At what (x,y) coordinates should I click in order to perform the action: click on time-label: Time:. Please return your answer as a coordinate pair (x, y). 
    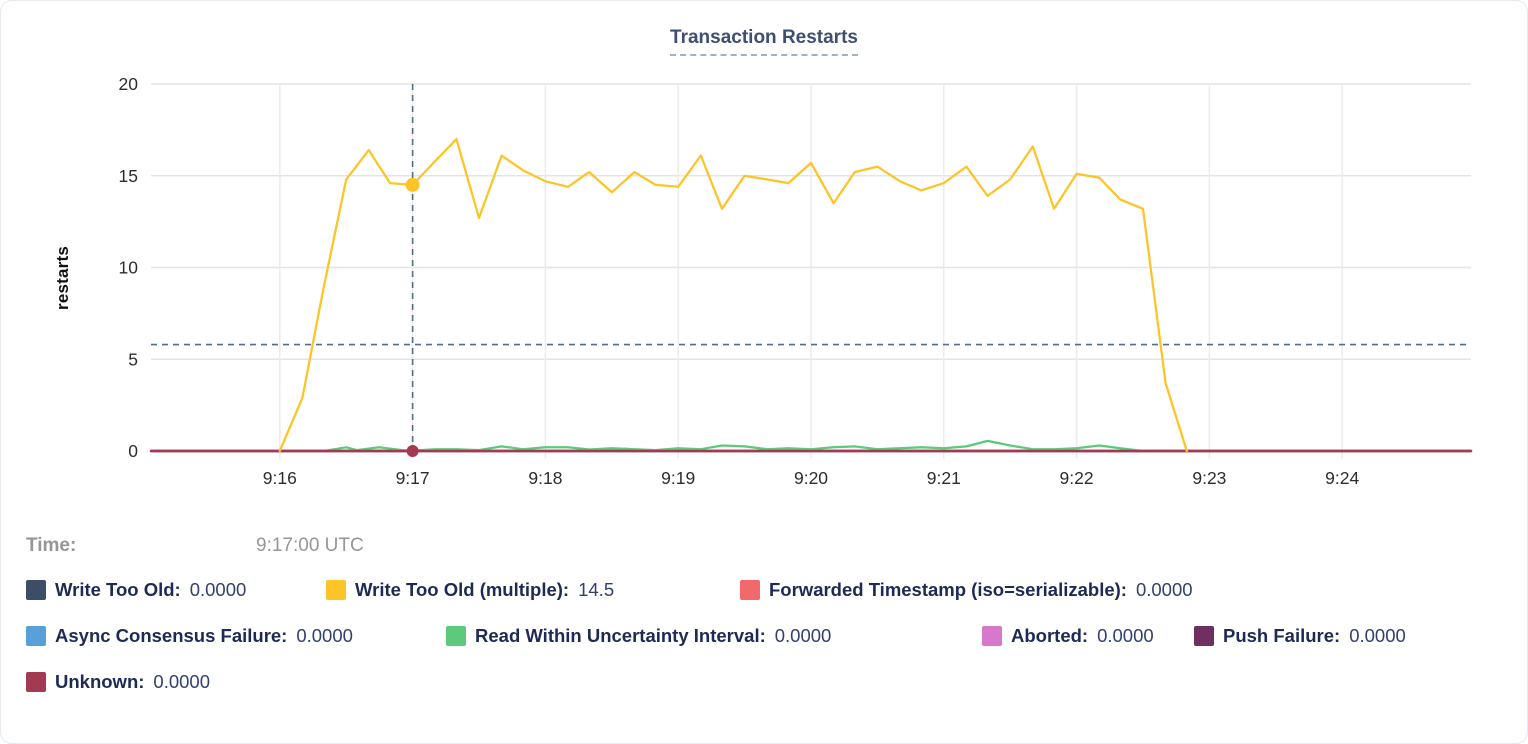
    Looking at the image, I should click on (51, 545).